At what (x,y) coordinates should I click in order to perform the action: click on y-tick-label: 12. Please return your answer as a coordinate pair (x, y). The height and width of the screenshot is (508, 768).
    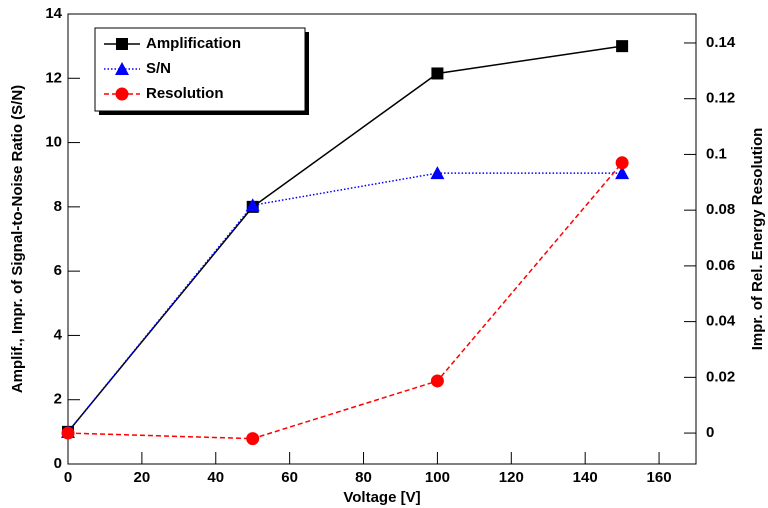
    Looking at the image, I should click on (53, 77).